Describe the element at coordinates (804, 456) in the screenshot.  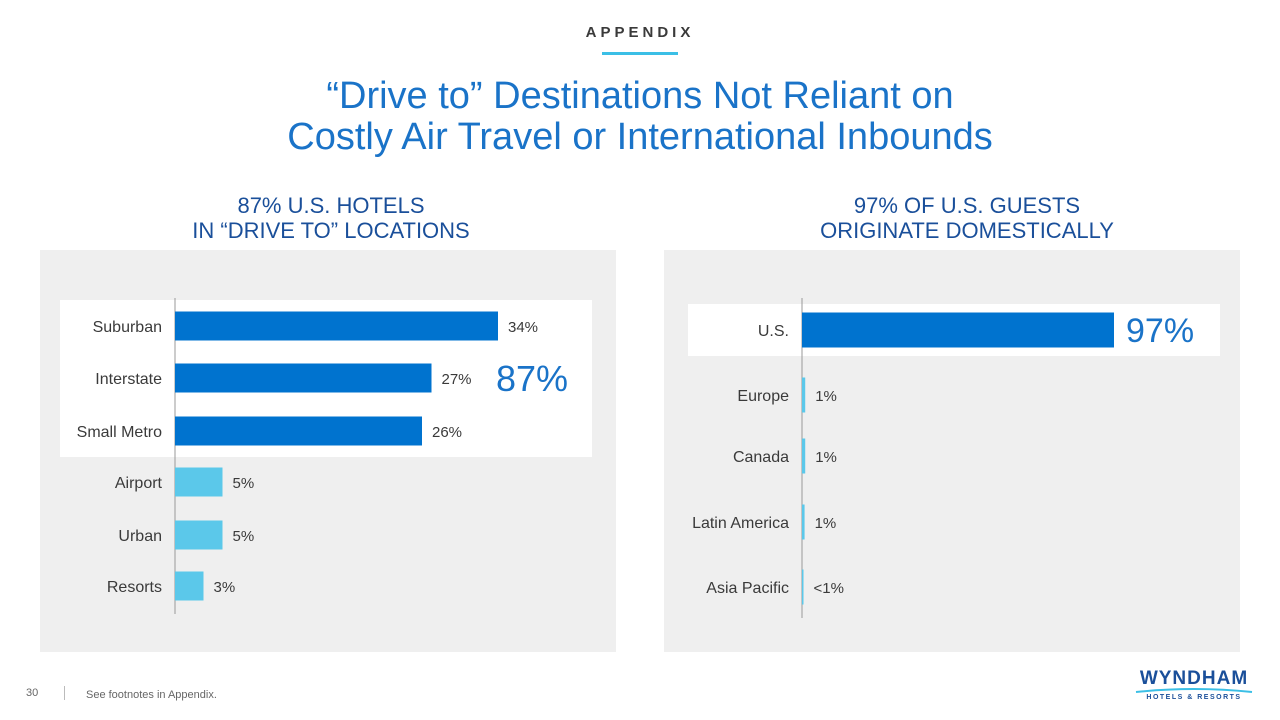
I see `bar-canada` at that location.